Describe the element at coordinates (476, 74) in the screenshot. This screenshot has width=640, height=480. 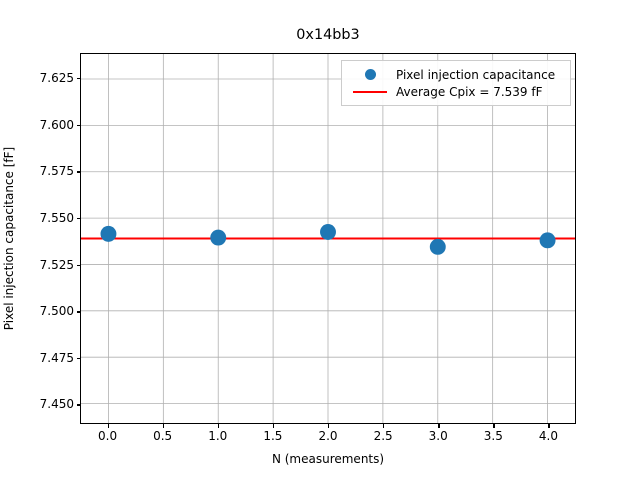
I see `legend-label-series: Pixel injection capacitance` at that location.